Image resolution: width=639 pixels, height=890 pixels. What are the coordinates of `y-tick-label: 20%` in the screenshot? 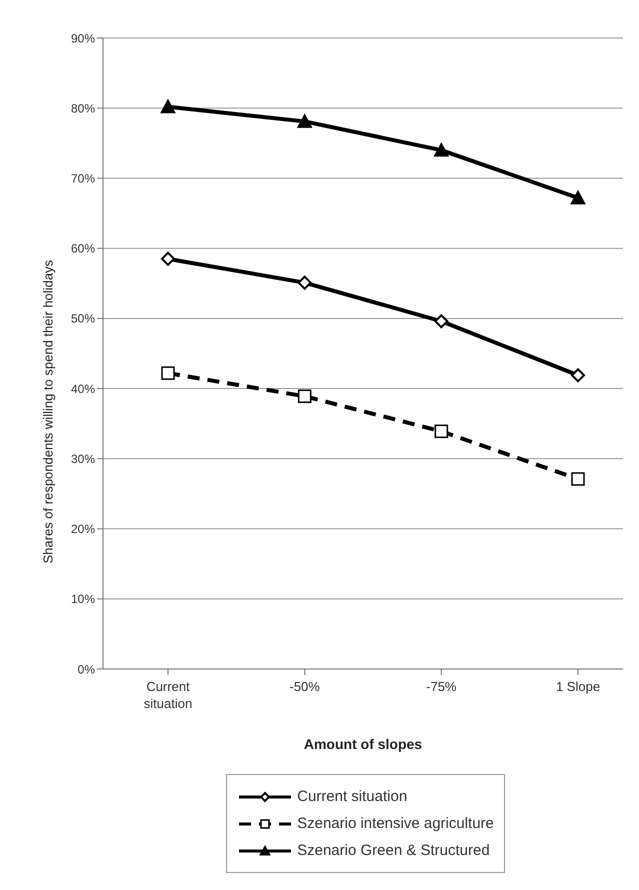 It's located at (83, 529).